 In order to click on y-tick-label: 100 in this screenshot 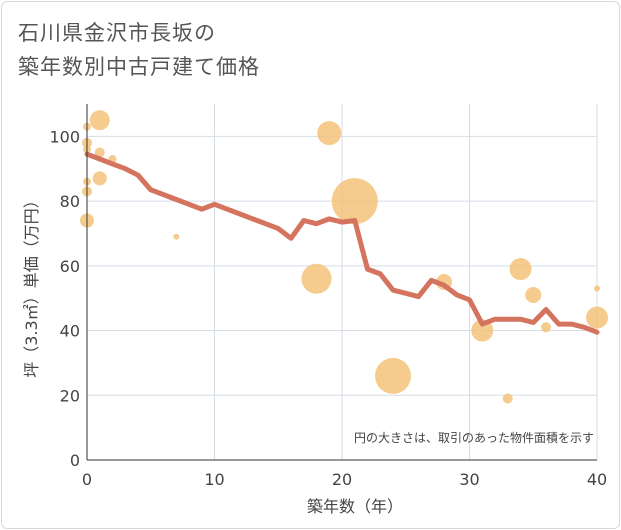, I will do `click(64, 136)`.